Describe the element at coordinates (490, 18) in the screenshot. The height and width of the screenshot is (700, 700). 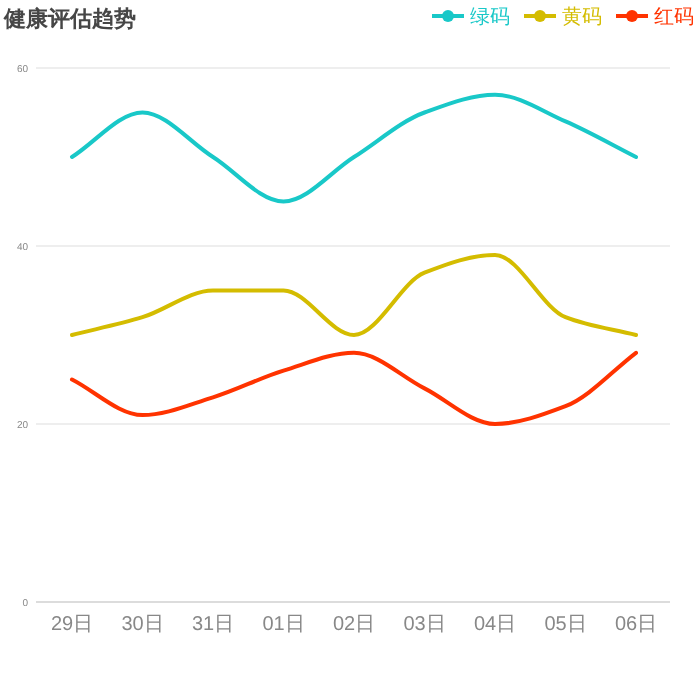
I see `legend-label: 绿码` at that location.